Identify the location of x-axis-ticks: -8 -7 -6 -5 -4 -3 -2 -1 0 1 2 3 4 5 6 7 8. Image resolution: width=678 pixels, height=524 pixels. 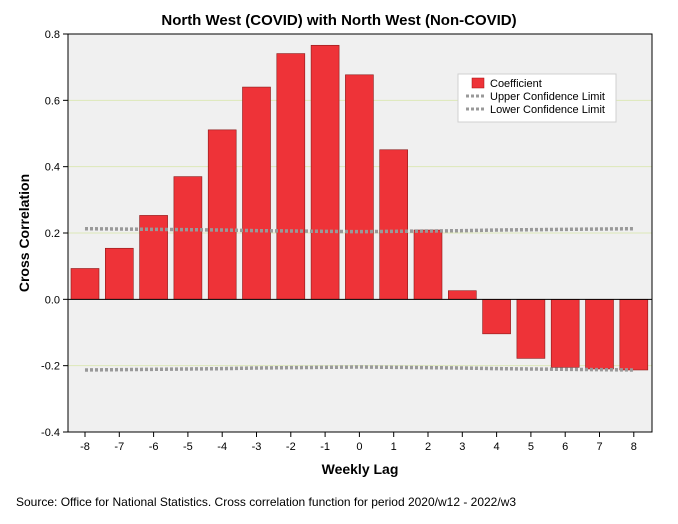
(358, 442).